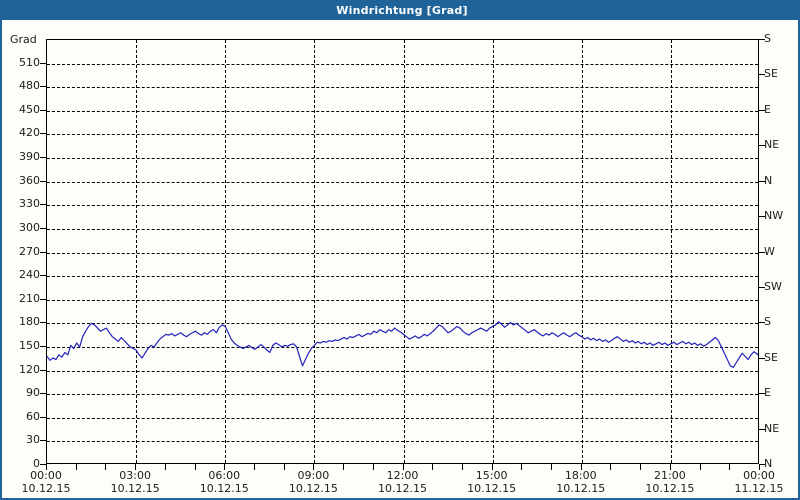 The width and height of the screenshot is (800, 500). I want to click on y-axis-right-tick-label: NW, so click(774, 216).